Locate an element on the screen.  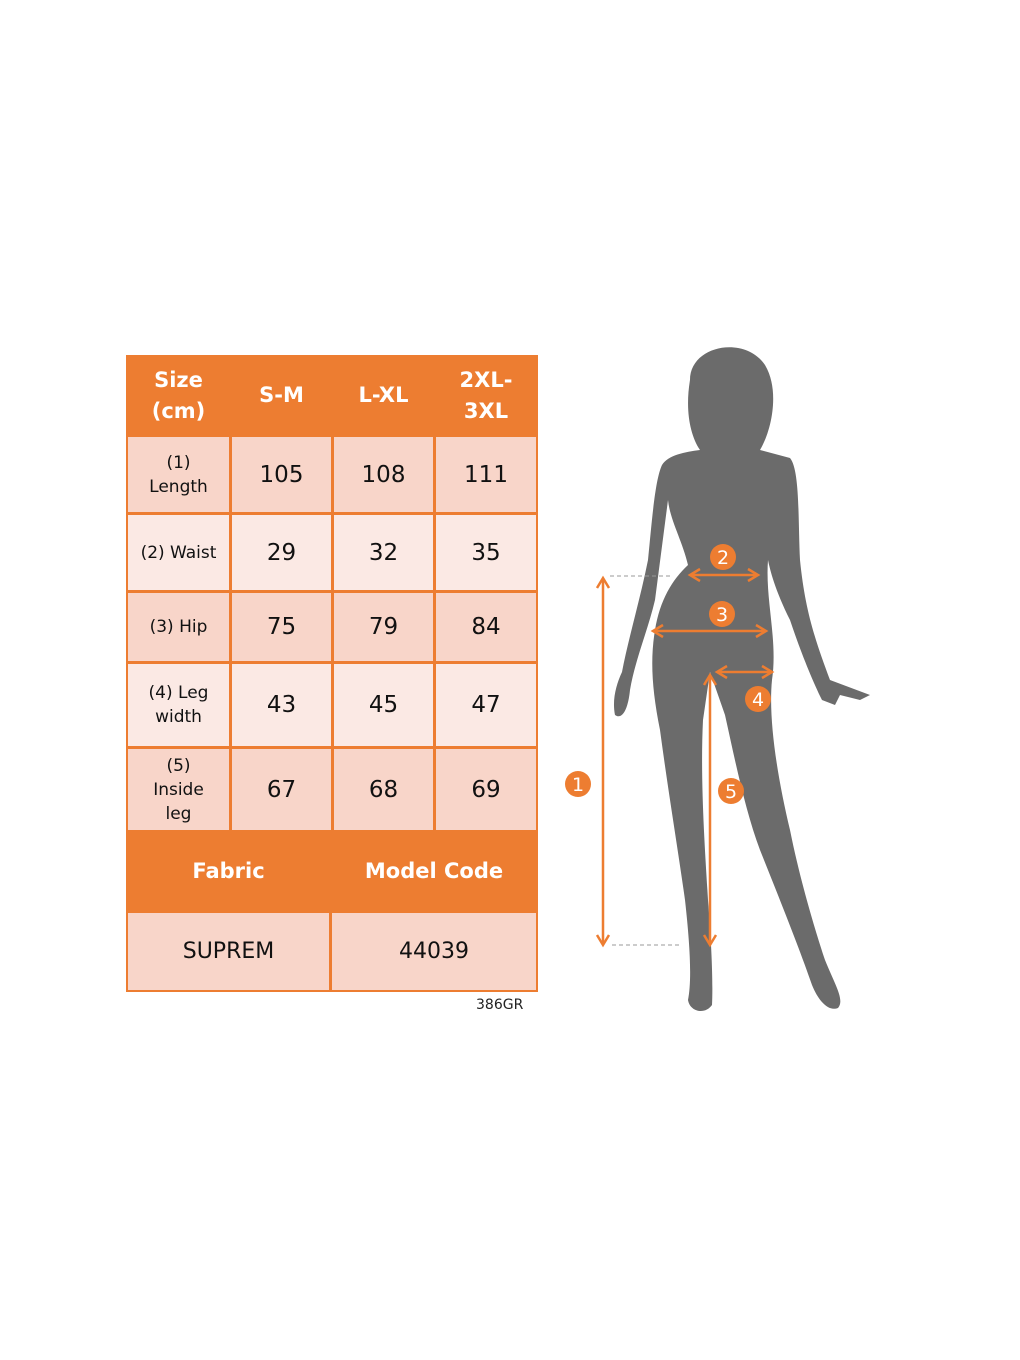
measurement-label: (2) Waist is located at coordinates (180, 554).